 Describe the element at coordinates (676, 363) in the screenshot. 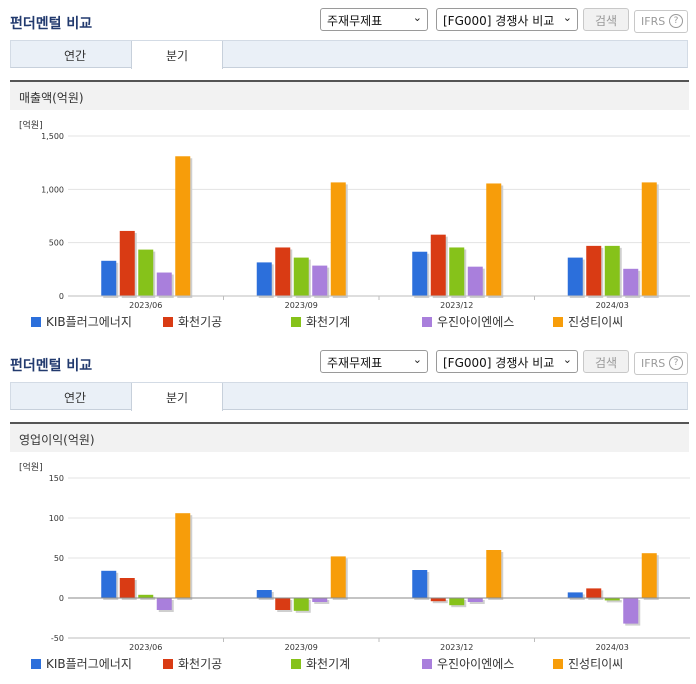

I see `help-icon: ?` at that location.